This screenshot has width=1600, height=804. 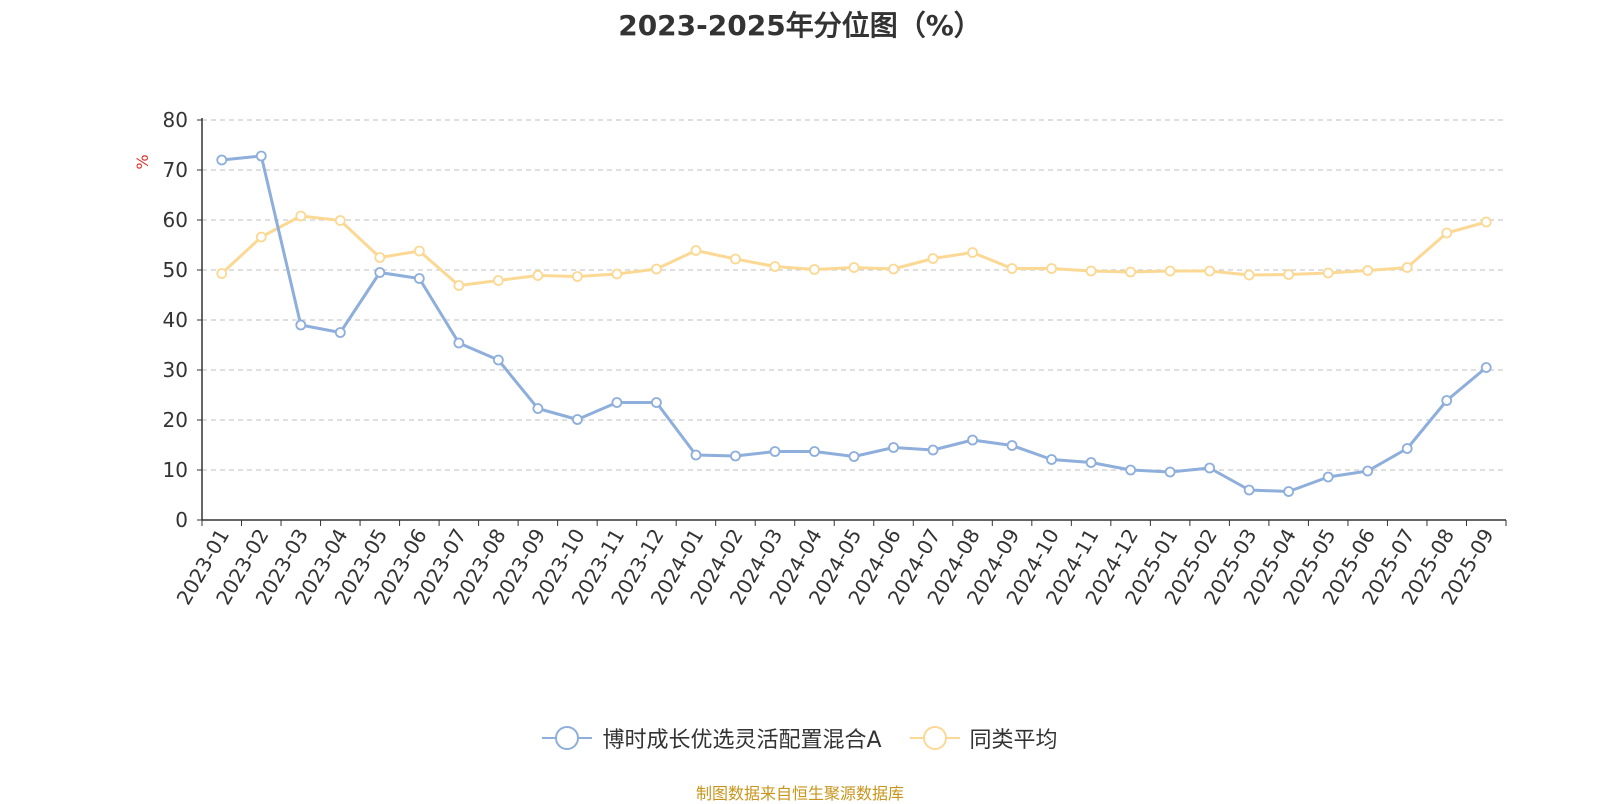 I want to click on y-tick-label: 50, so click(x=175, y=270).